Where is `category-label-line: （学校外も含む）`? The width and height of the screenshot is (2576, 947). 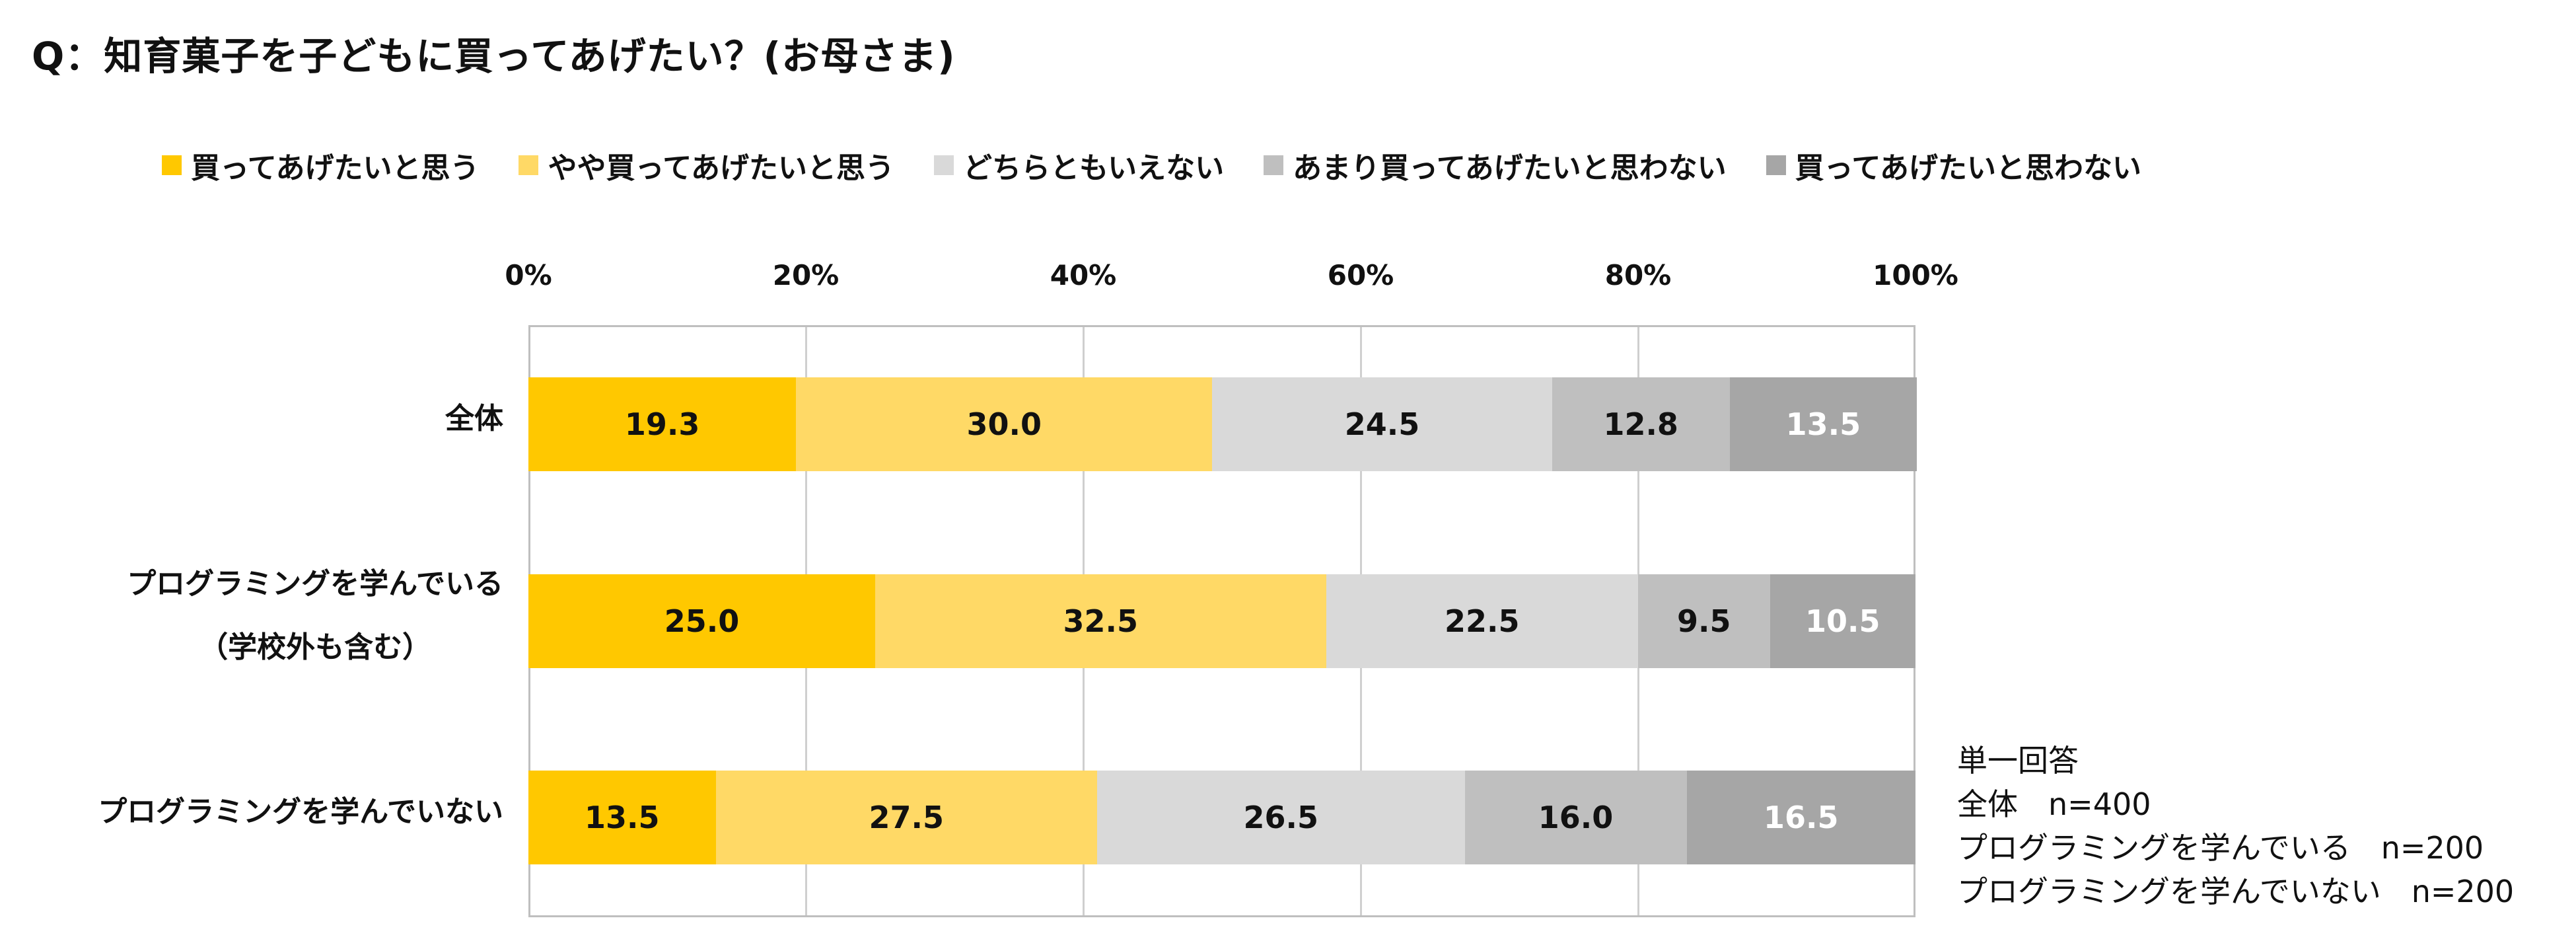
category-label-line: （学校外も含む） is located at coordinates (315, 647).